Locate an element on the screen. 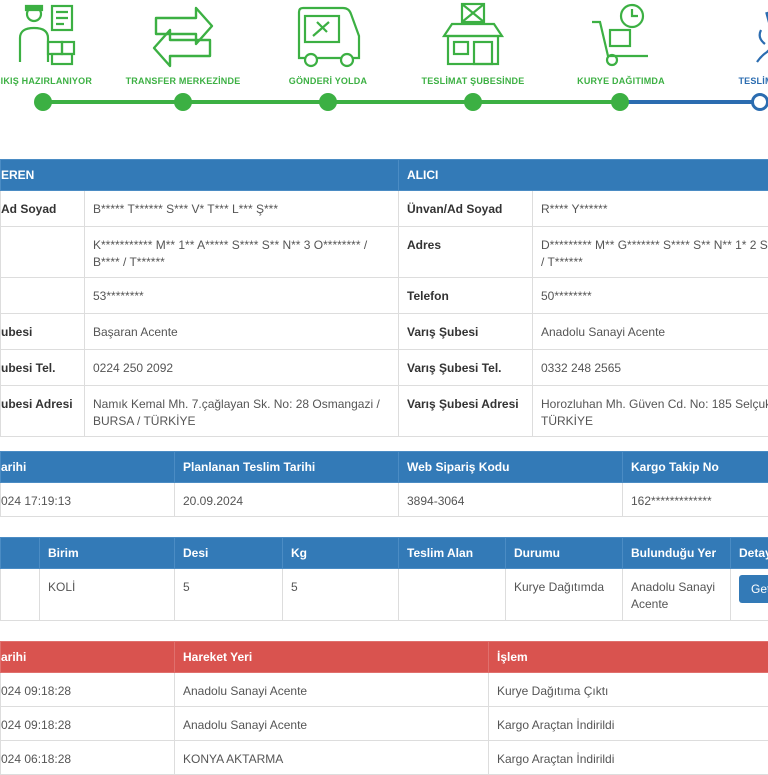 The height and width of the screenshot is (775, 768). receiver-phone-value: 50******** is located at coordinates (650, 296).